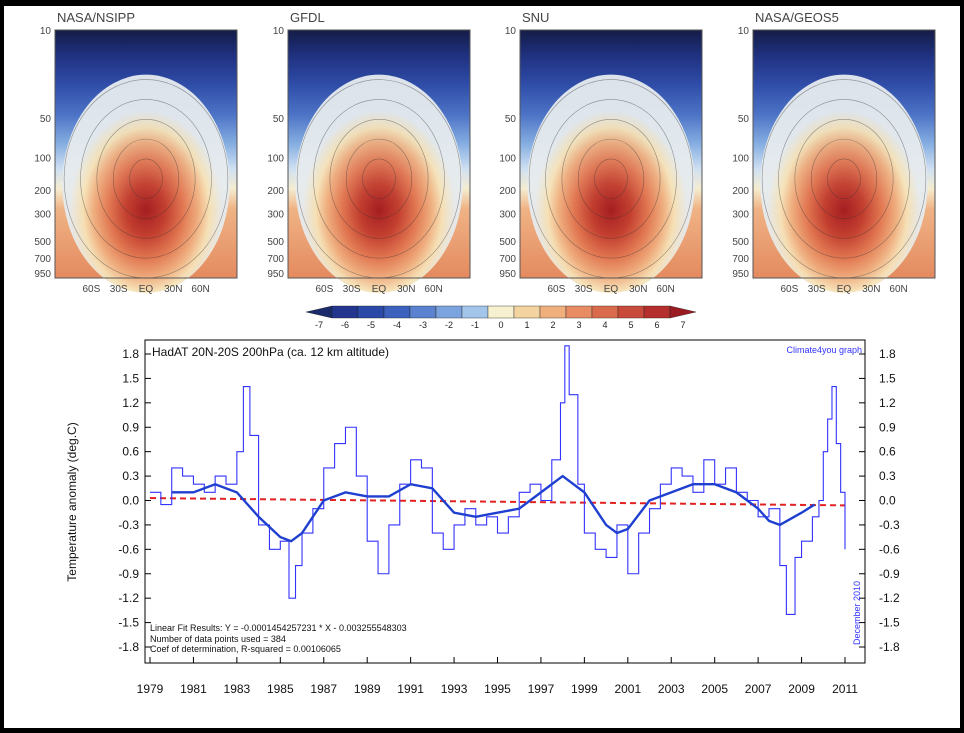 Image resolution: width=964 pixels, height=733 pixels. I want to click on y-tick-label: 0.9, so click(130, 427).